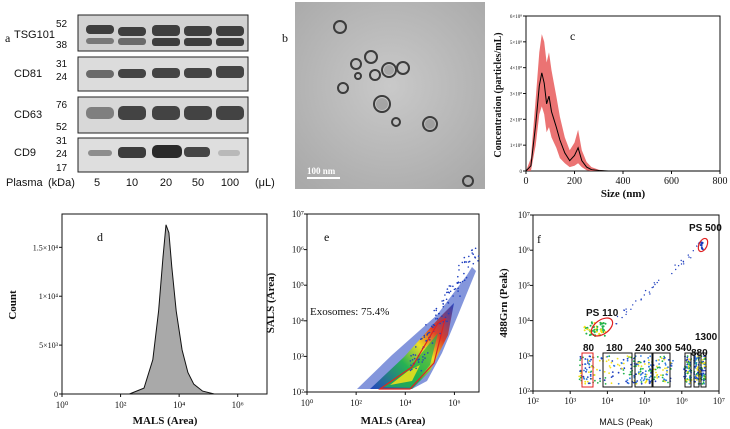 This screenshot has height=429, width=730. I want to click on chart-f-frame, so click(626, 303).